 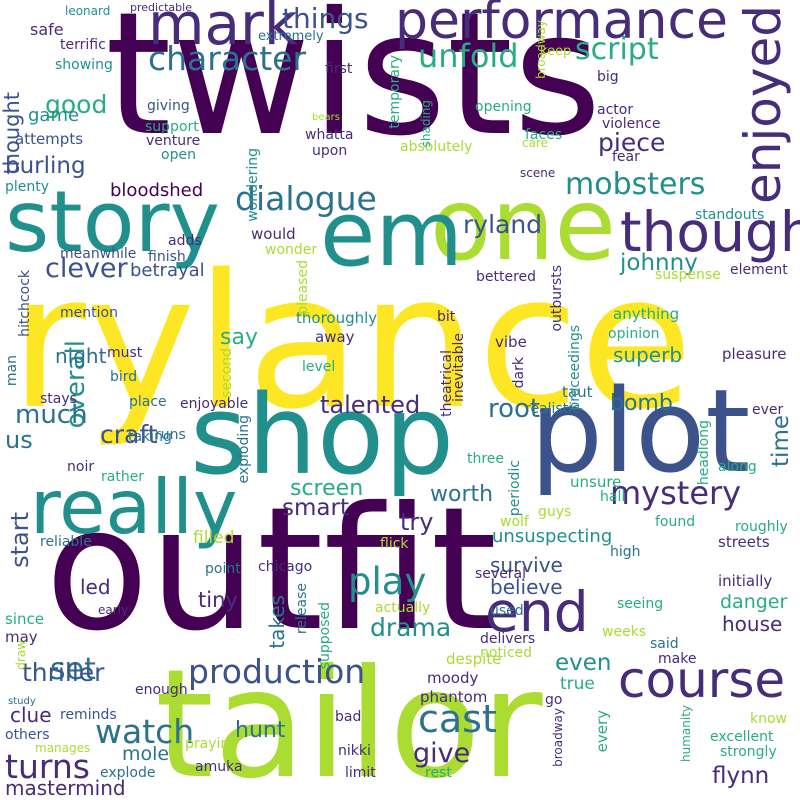 What do you see at coordinates (65, 788) in the screenshot?
I see `word-mastermind: mastermind` at bounding box center [65, 788].